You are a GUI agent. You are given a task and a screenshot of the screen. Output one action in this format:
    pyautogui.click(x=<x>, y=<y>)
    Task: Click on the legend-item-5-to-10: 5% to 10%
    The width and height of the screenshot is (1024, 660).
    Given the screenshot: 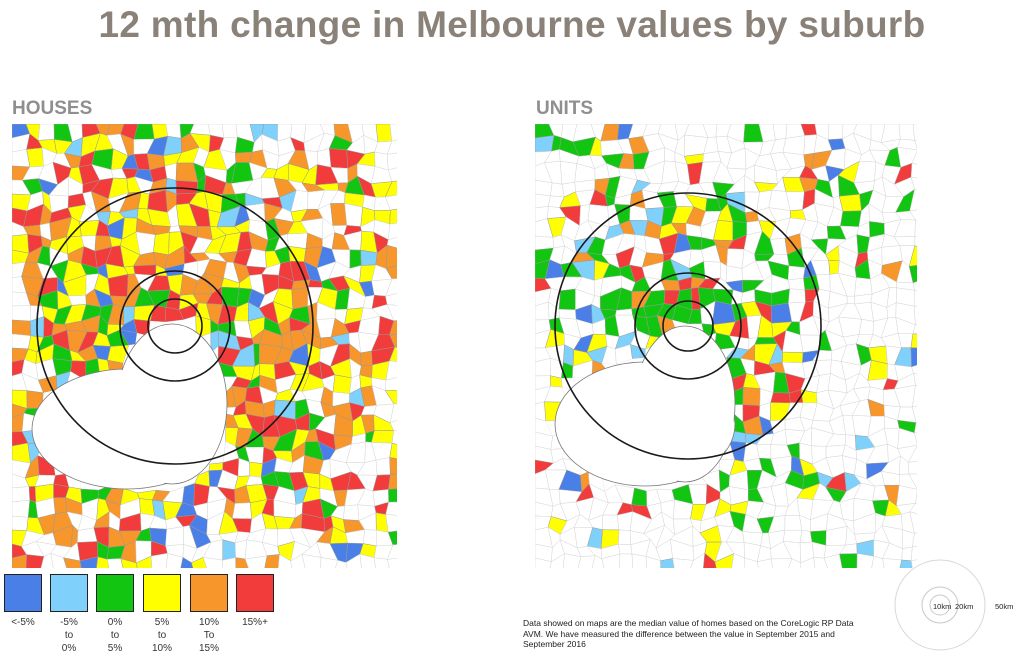 What is the action you would take?
    pyautogui.click(x=162, y=614)
    